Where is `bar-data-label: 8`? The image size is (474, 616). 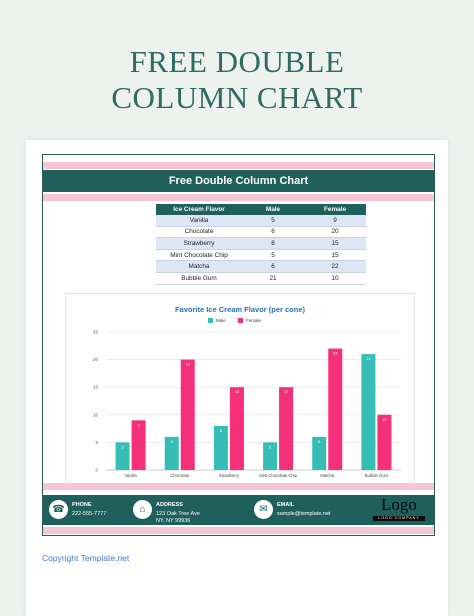 bar-data-label: 8 is located at coordinates (221, 431).